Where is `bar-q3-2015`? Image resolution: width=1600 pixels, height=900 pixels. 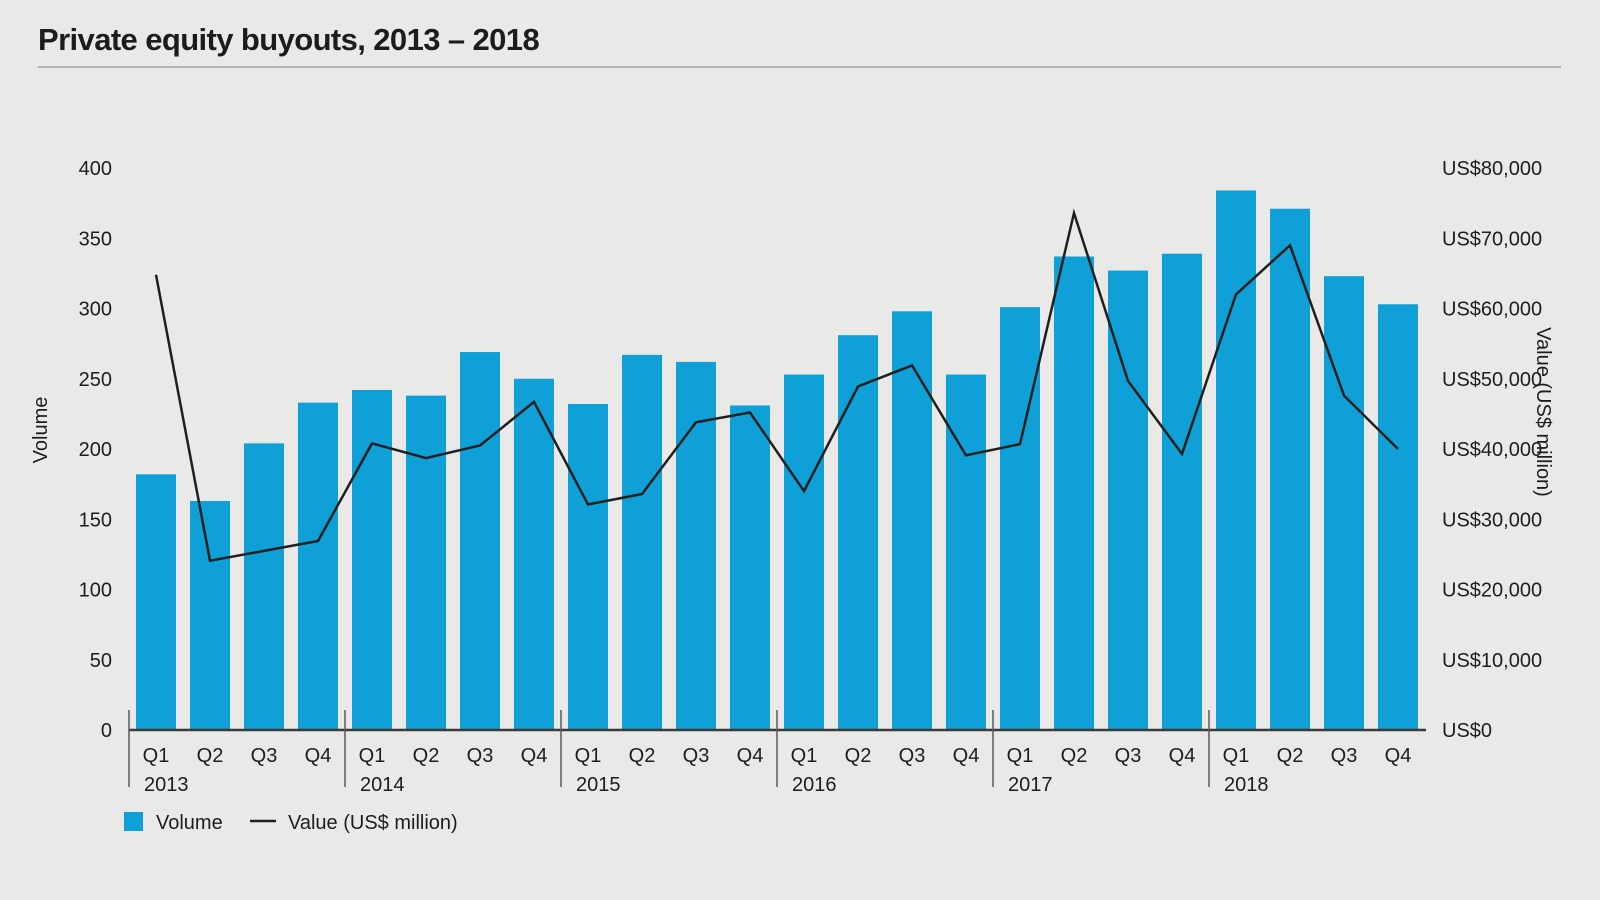 bar-q3-2015 is located at coordinates (696, 545).